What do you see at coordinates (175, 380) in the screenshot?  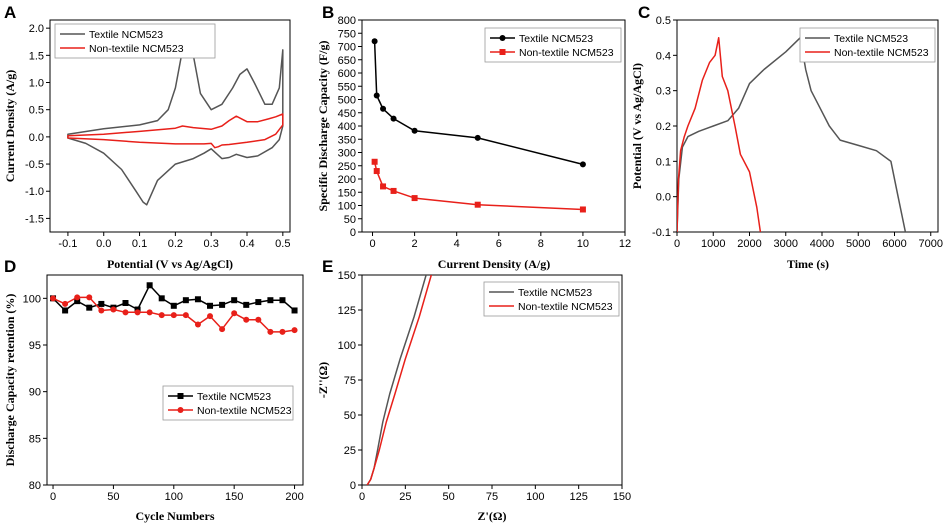 I see `plot-frame` at bounding box center [175, 380].